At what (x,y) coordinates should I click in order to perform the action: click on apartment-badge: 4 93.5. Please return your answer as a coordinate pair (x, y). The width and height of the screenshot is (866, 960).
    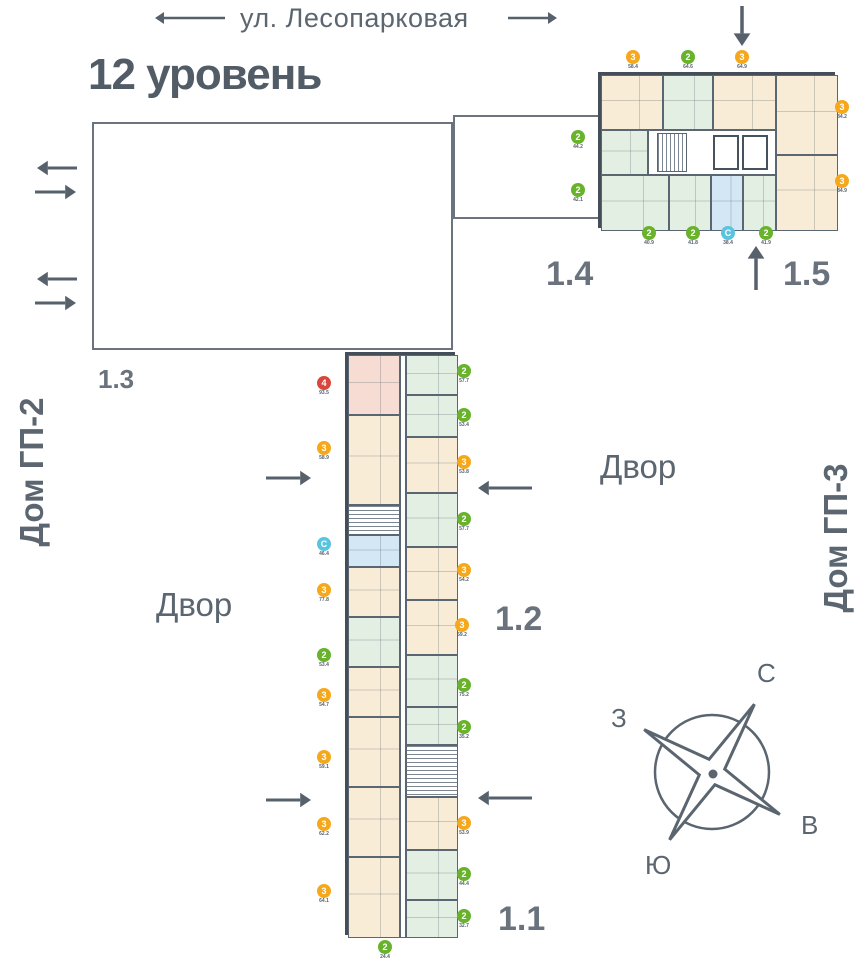
    Looking at the image, I should click on (324, 386).